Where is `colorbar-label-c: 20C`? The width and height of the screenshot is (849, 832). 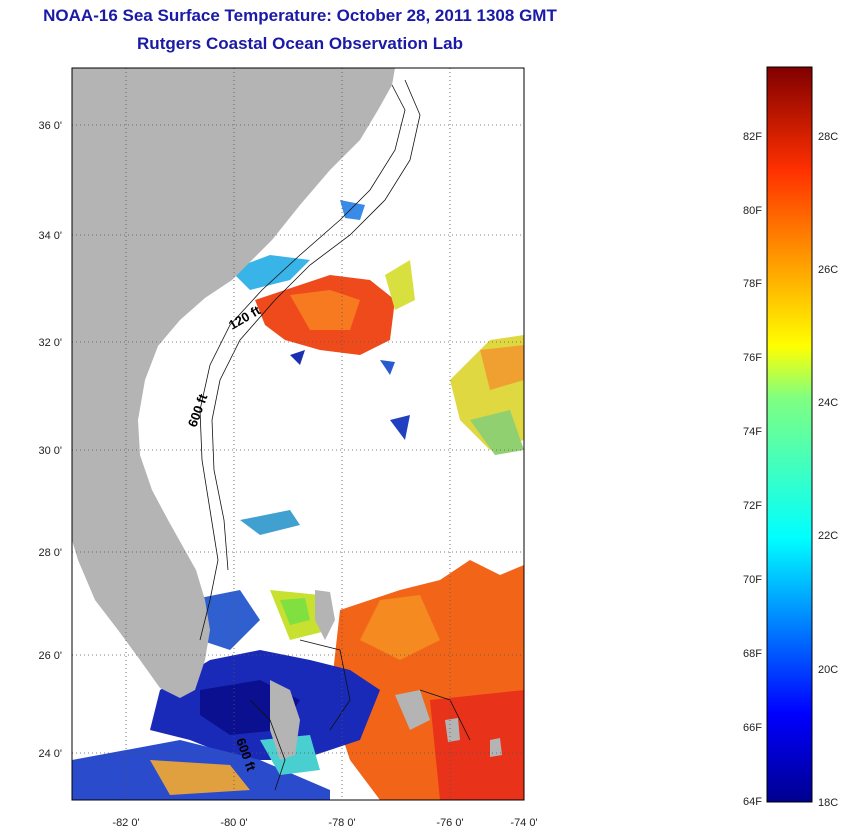 colorbar-label-c: 20C is located at coordinates (828, 670).